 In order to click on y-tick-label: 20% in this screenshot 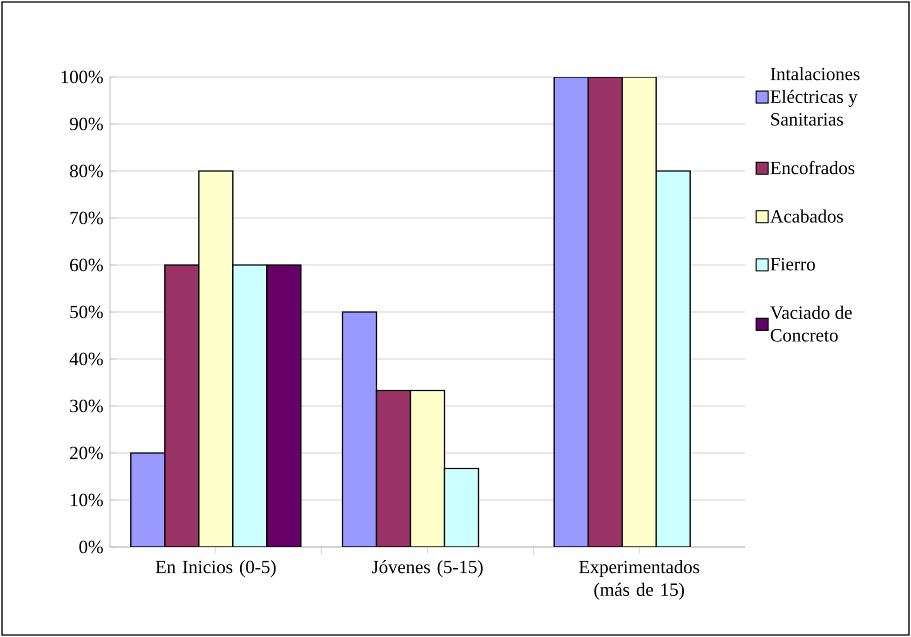, I will do `click(86, 453)`.